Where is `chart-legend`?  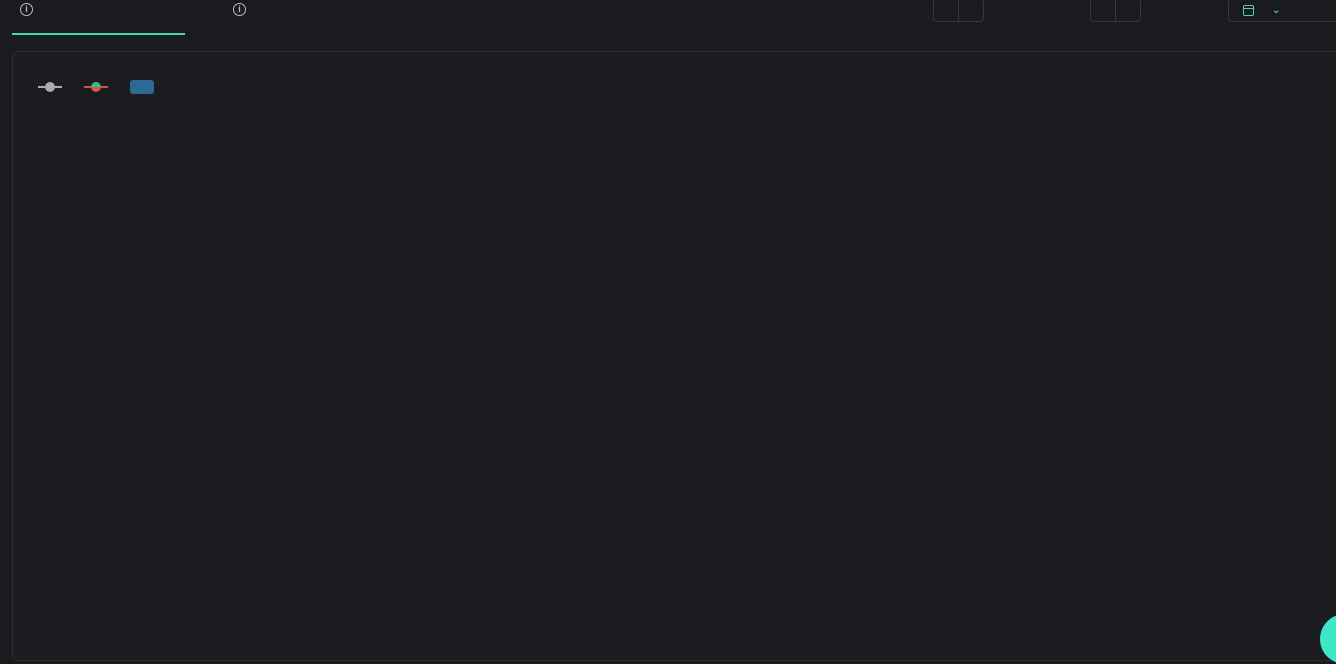
chart-legend is located at coordinates (99, 87).